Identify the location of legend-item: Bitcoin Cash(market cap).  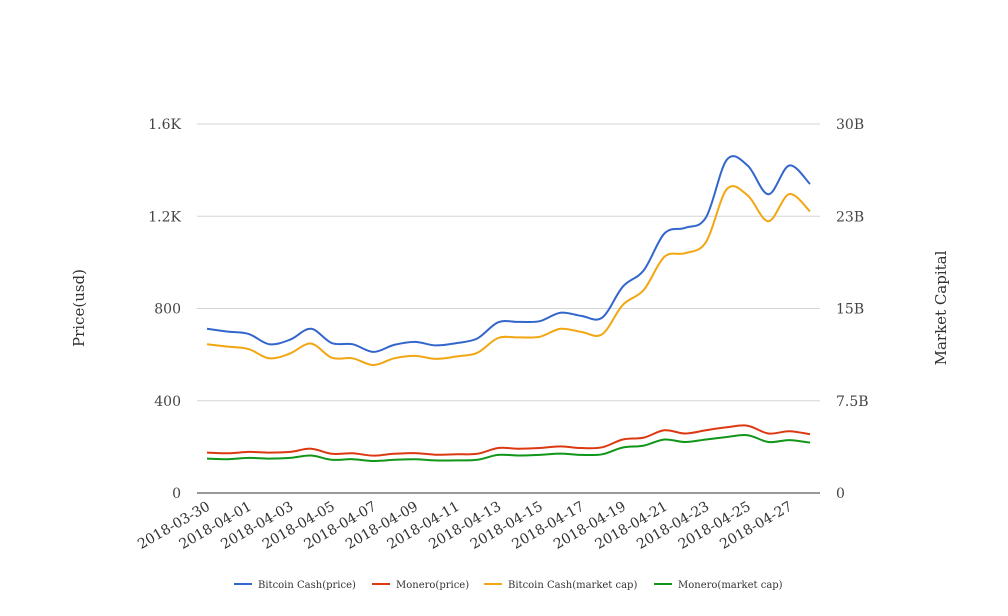
(560, 585).